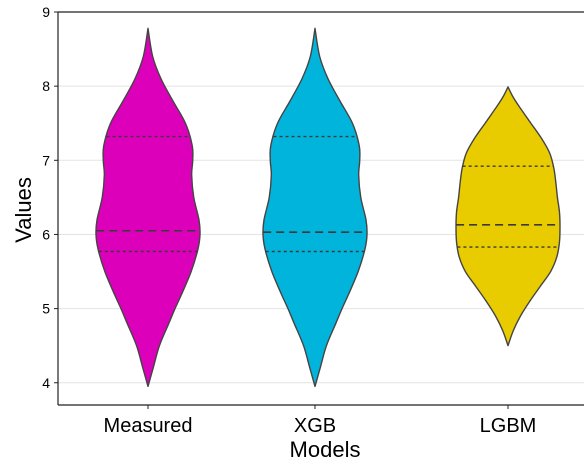 This screenshot has height=462, width=584. What do you see at coordinates (325, 449) in the screenshot?
I see `x-axis-title: Models` at bounding box center [325, 449].